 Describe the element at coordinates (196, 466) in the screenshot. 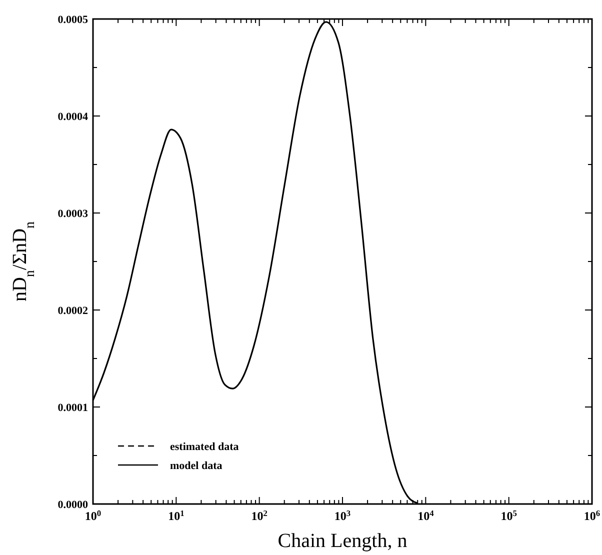

I see `legend-label: model data` at that location.